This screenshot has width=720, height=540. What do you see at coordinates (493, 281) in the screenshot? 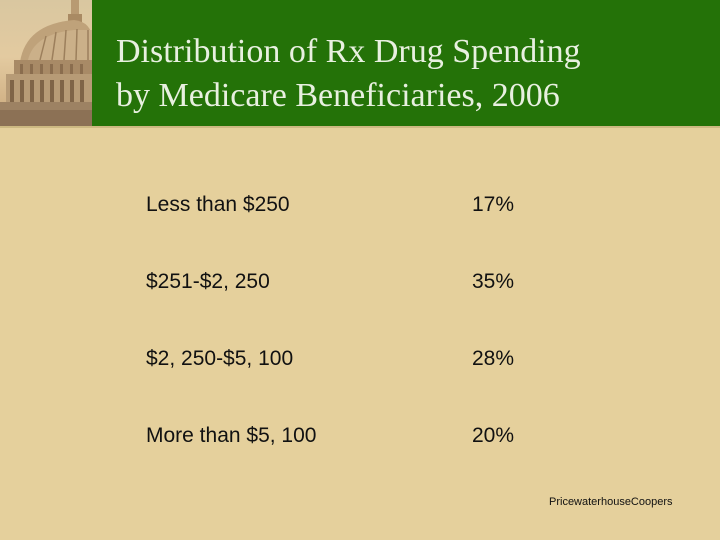
I see `row-value: 35%` at bounding box center [493, 281].